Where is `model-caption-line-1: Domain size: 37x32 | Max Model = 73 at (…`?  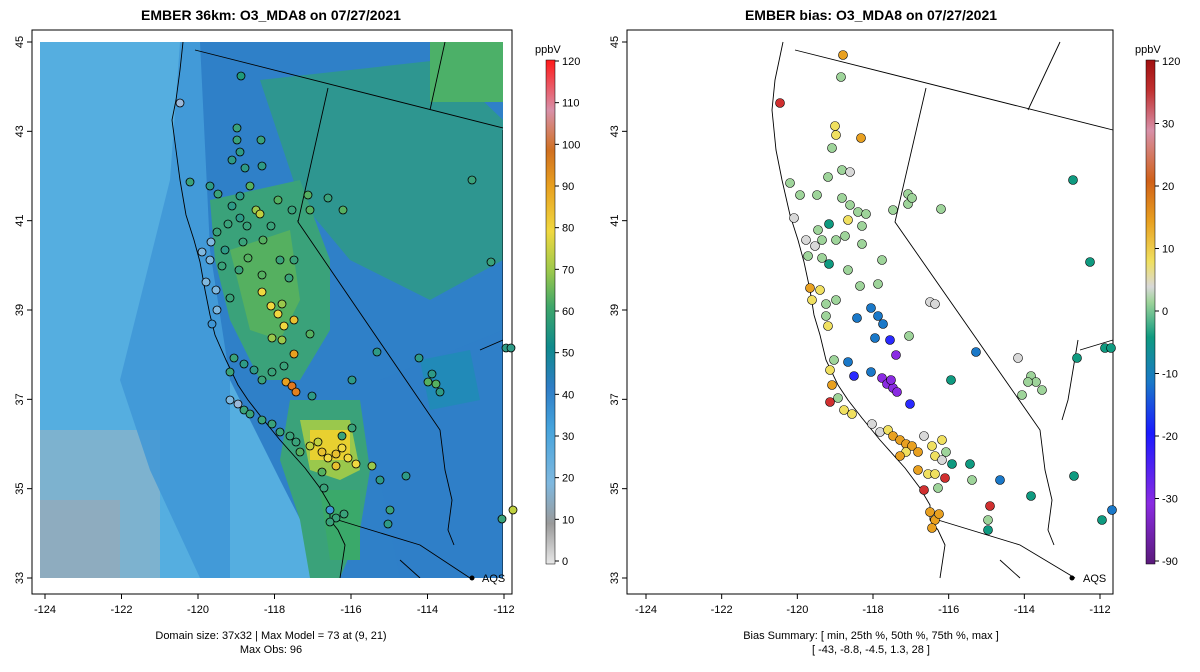
model-caption-line-1: Domain size: 37x32 | Max Model = 73 at (… is located at coordinates (270, 636).